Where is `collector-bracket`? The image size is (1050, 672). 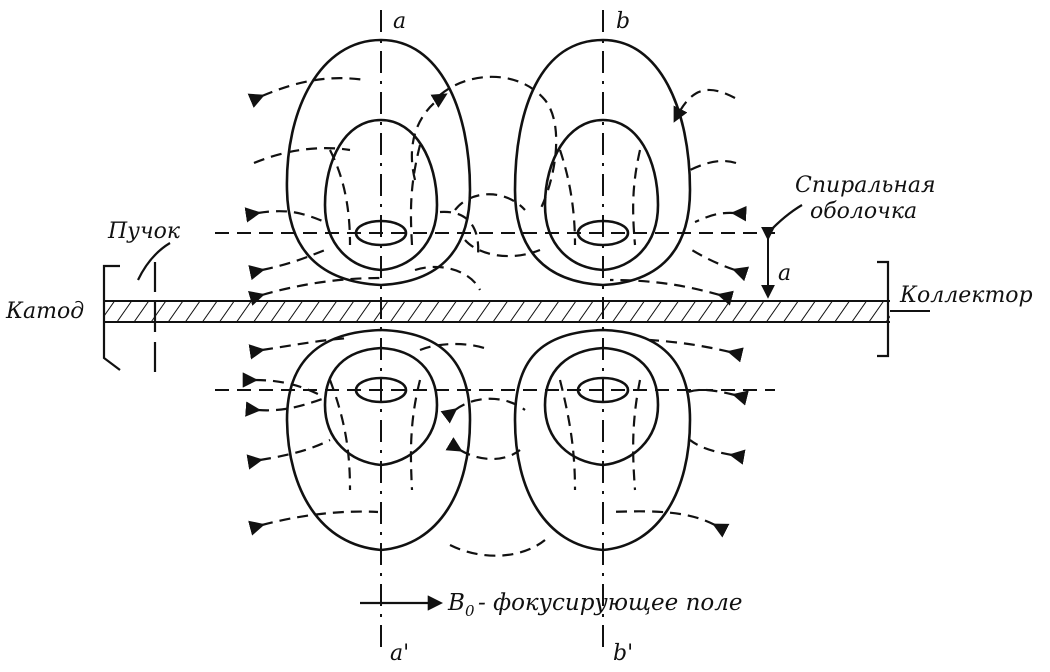 collector-bracket is located at coordinates (883, 309).